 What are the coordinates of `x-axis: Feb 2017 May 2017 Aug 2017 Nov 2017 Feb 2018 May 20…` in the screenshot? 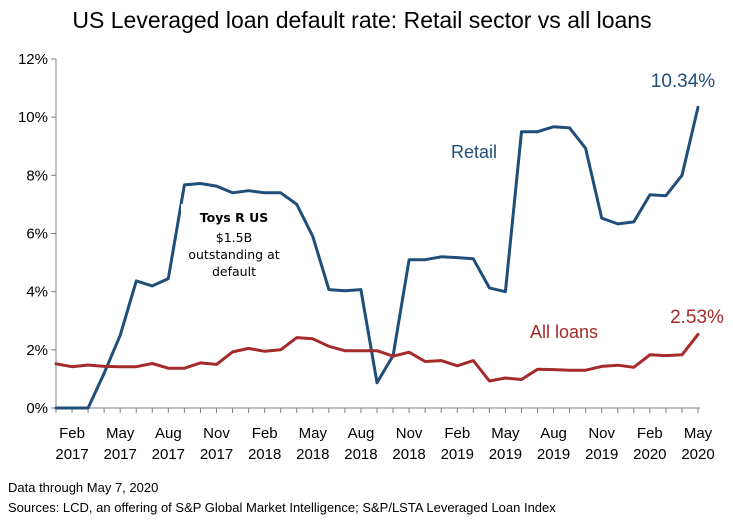 It's located at (385, 435).